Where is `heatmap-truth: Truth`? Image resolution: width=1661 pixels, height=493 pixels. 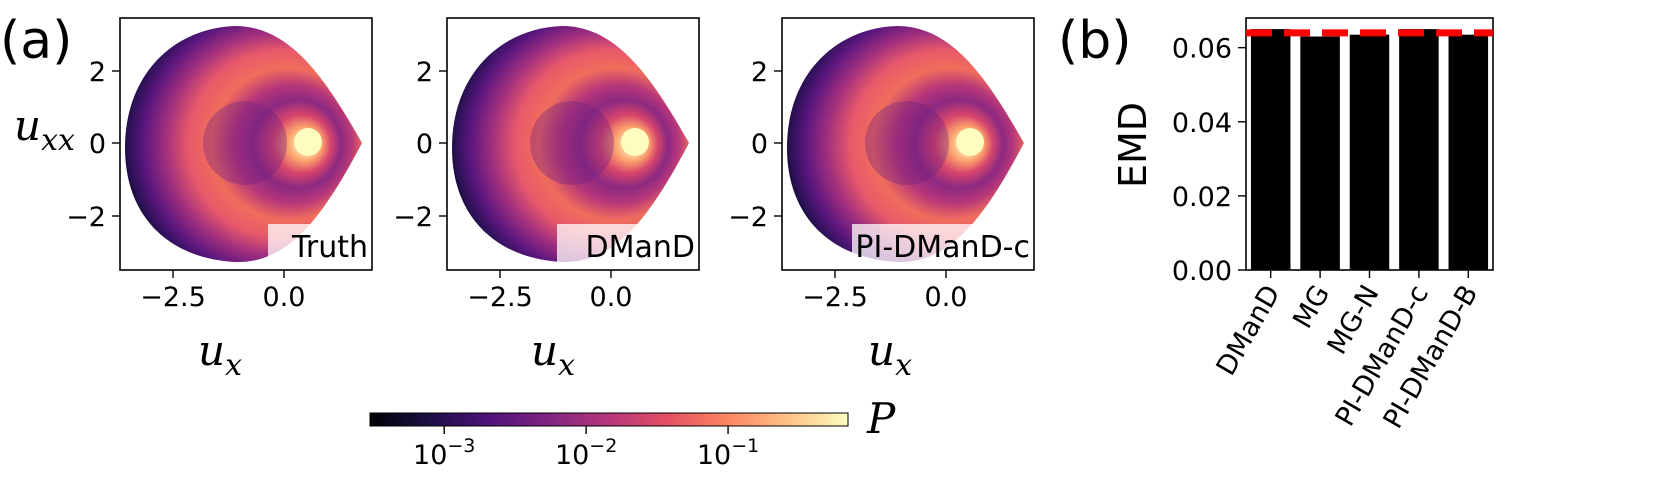
heatmap-truth: Truth is located at coordinates (246, 144).